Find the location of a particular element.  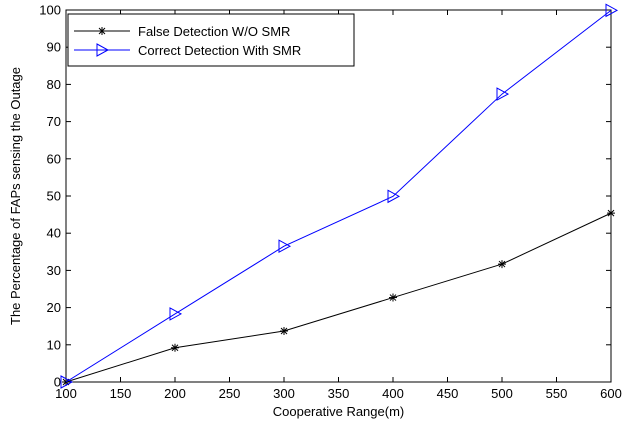

x-axis-title: Cooperative Range(m) is located at coordinates (339, 411).